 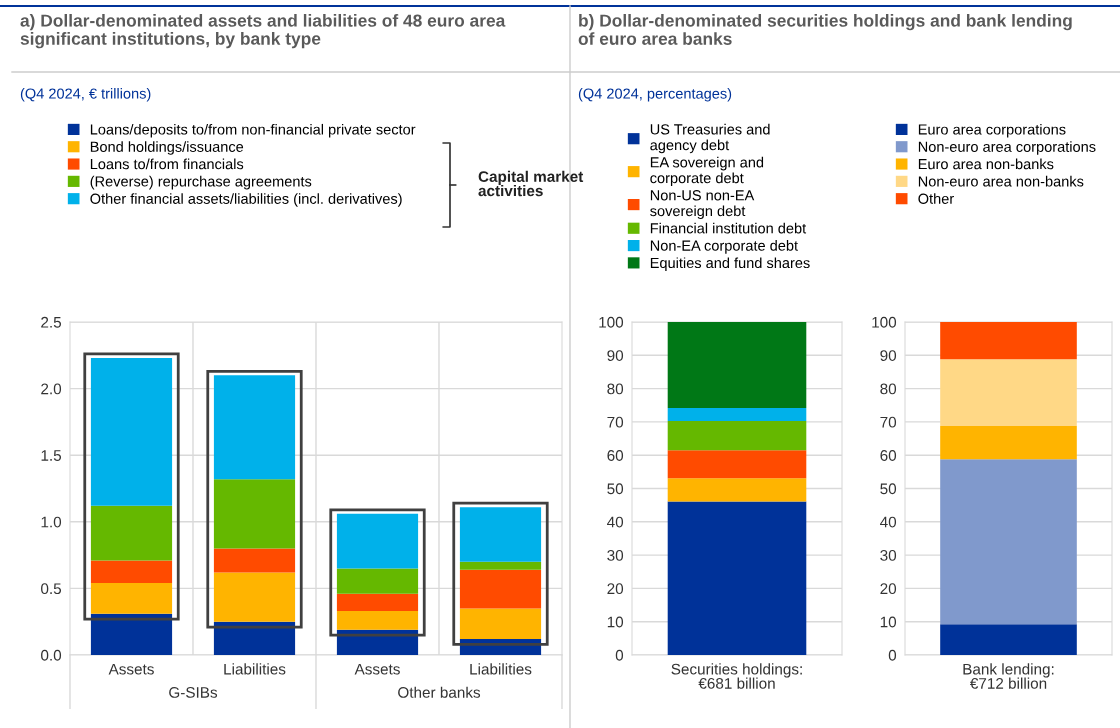 I want to click on legend-label: Financial institution debt, so click(x=728, y=228).